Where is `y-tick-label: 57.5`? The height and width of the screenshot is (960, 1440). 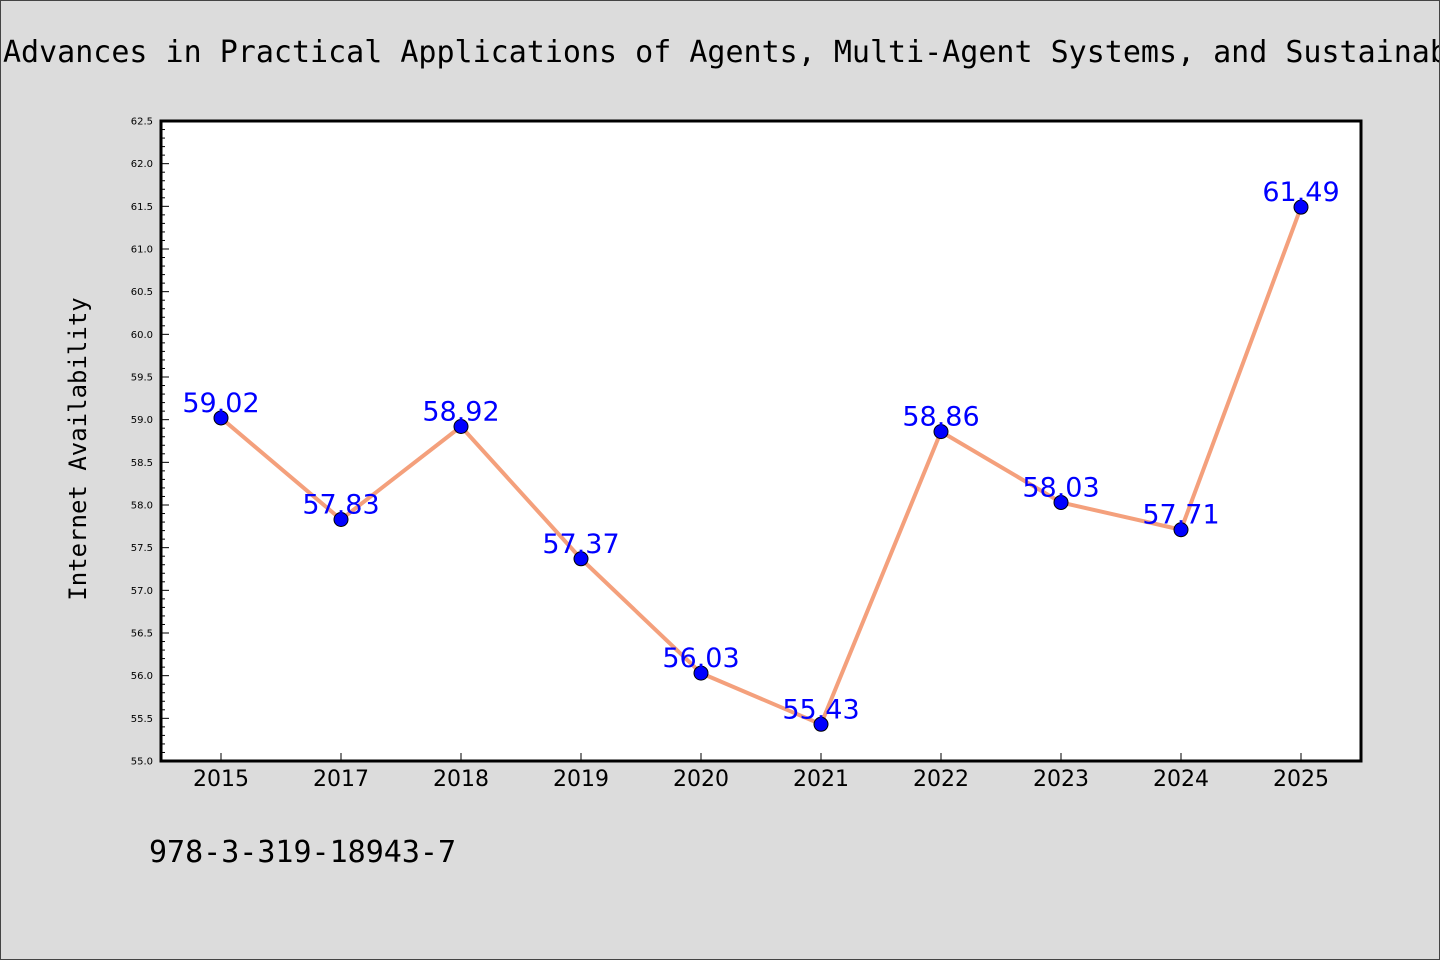 y-tick-label: 57.5 is located at coordinates (142, 548).